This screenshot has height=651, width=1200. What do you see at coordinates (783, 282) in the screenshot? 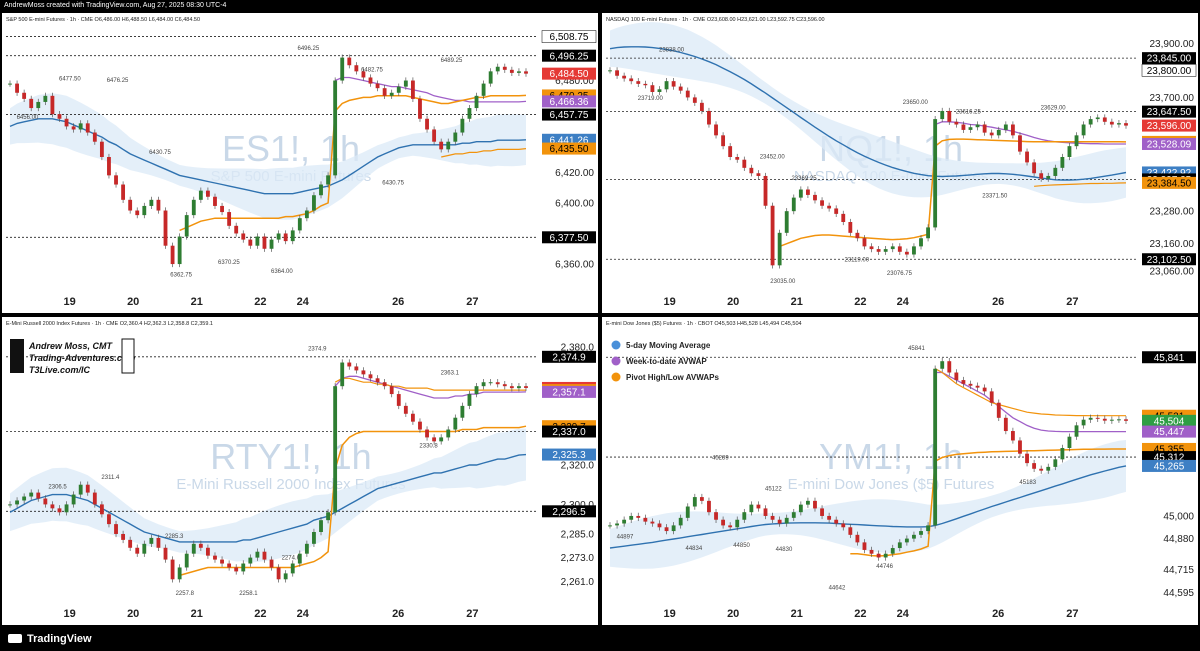
I see `price-annotation: 23035.00` at bounding box center [783, 282].